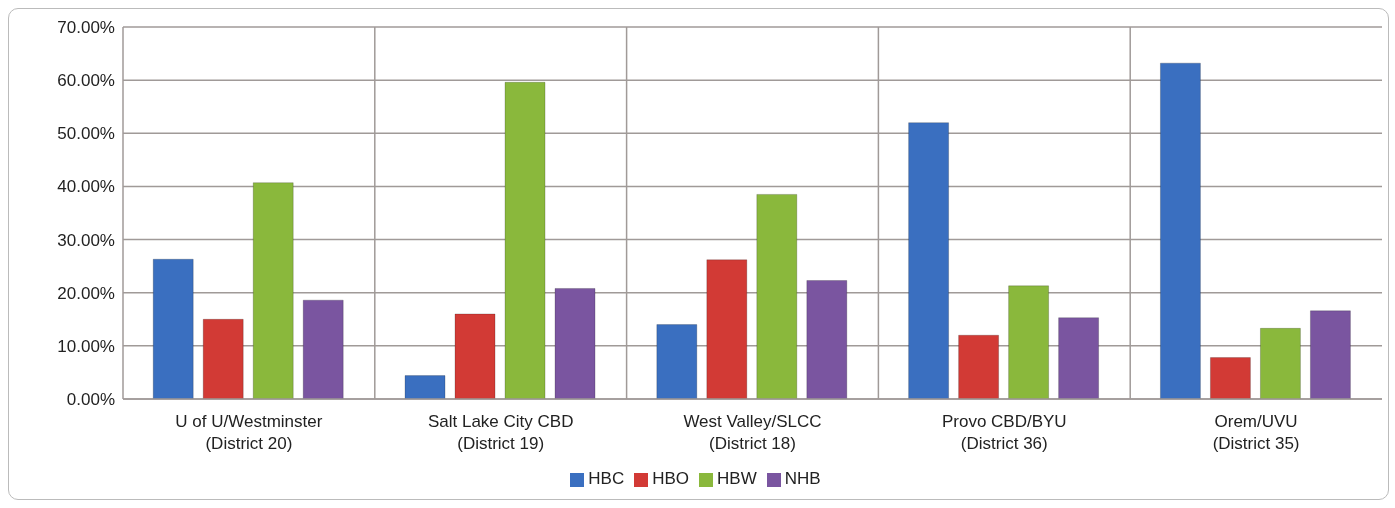 The height and width of the screenshot is (508, 1395). What do you see at coordinates (671, 478) in the screenshot?
I see `legend-label: HBO` at bounding box center [671, 478].